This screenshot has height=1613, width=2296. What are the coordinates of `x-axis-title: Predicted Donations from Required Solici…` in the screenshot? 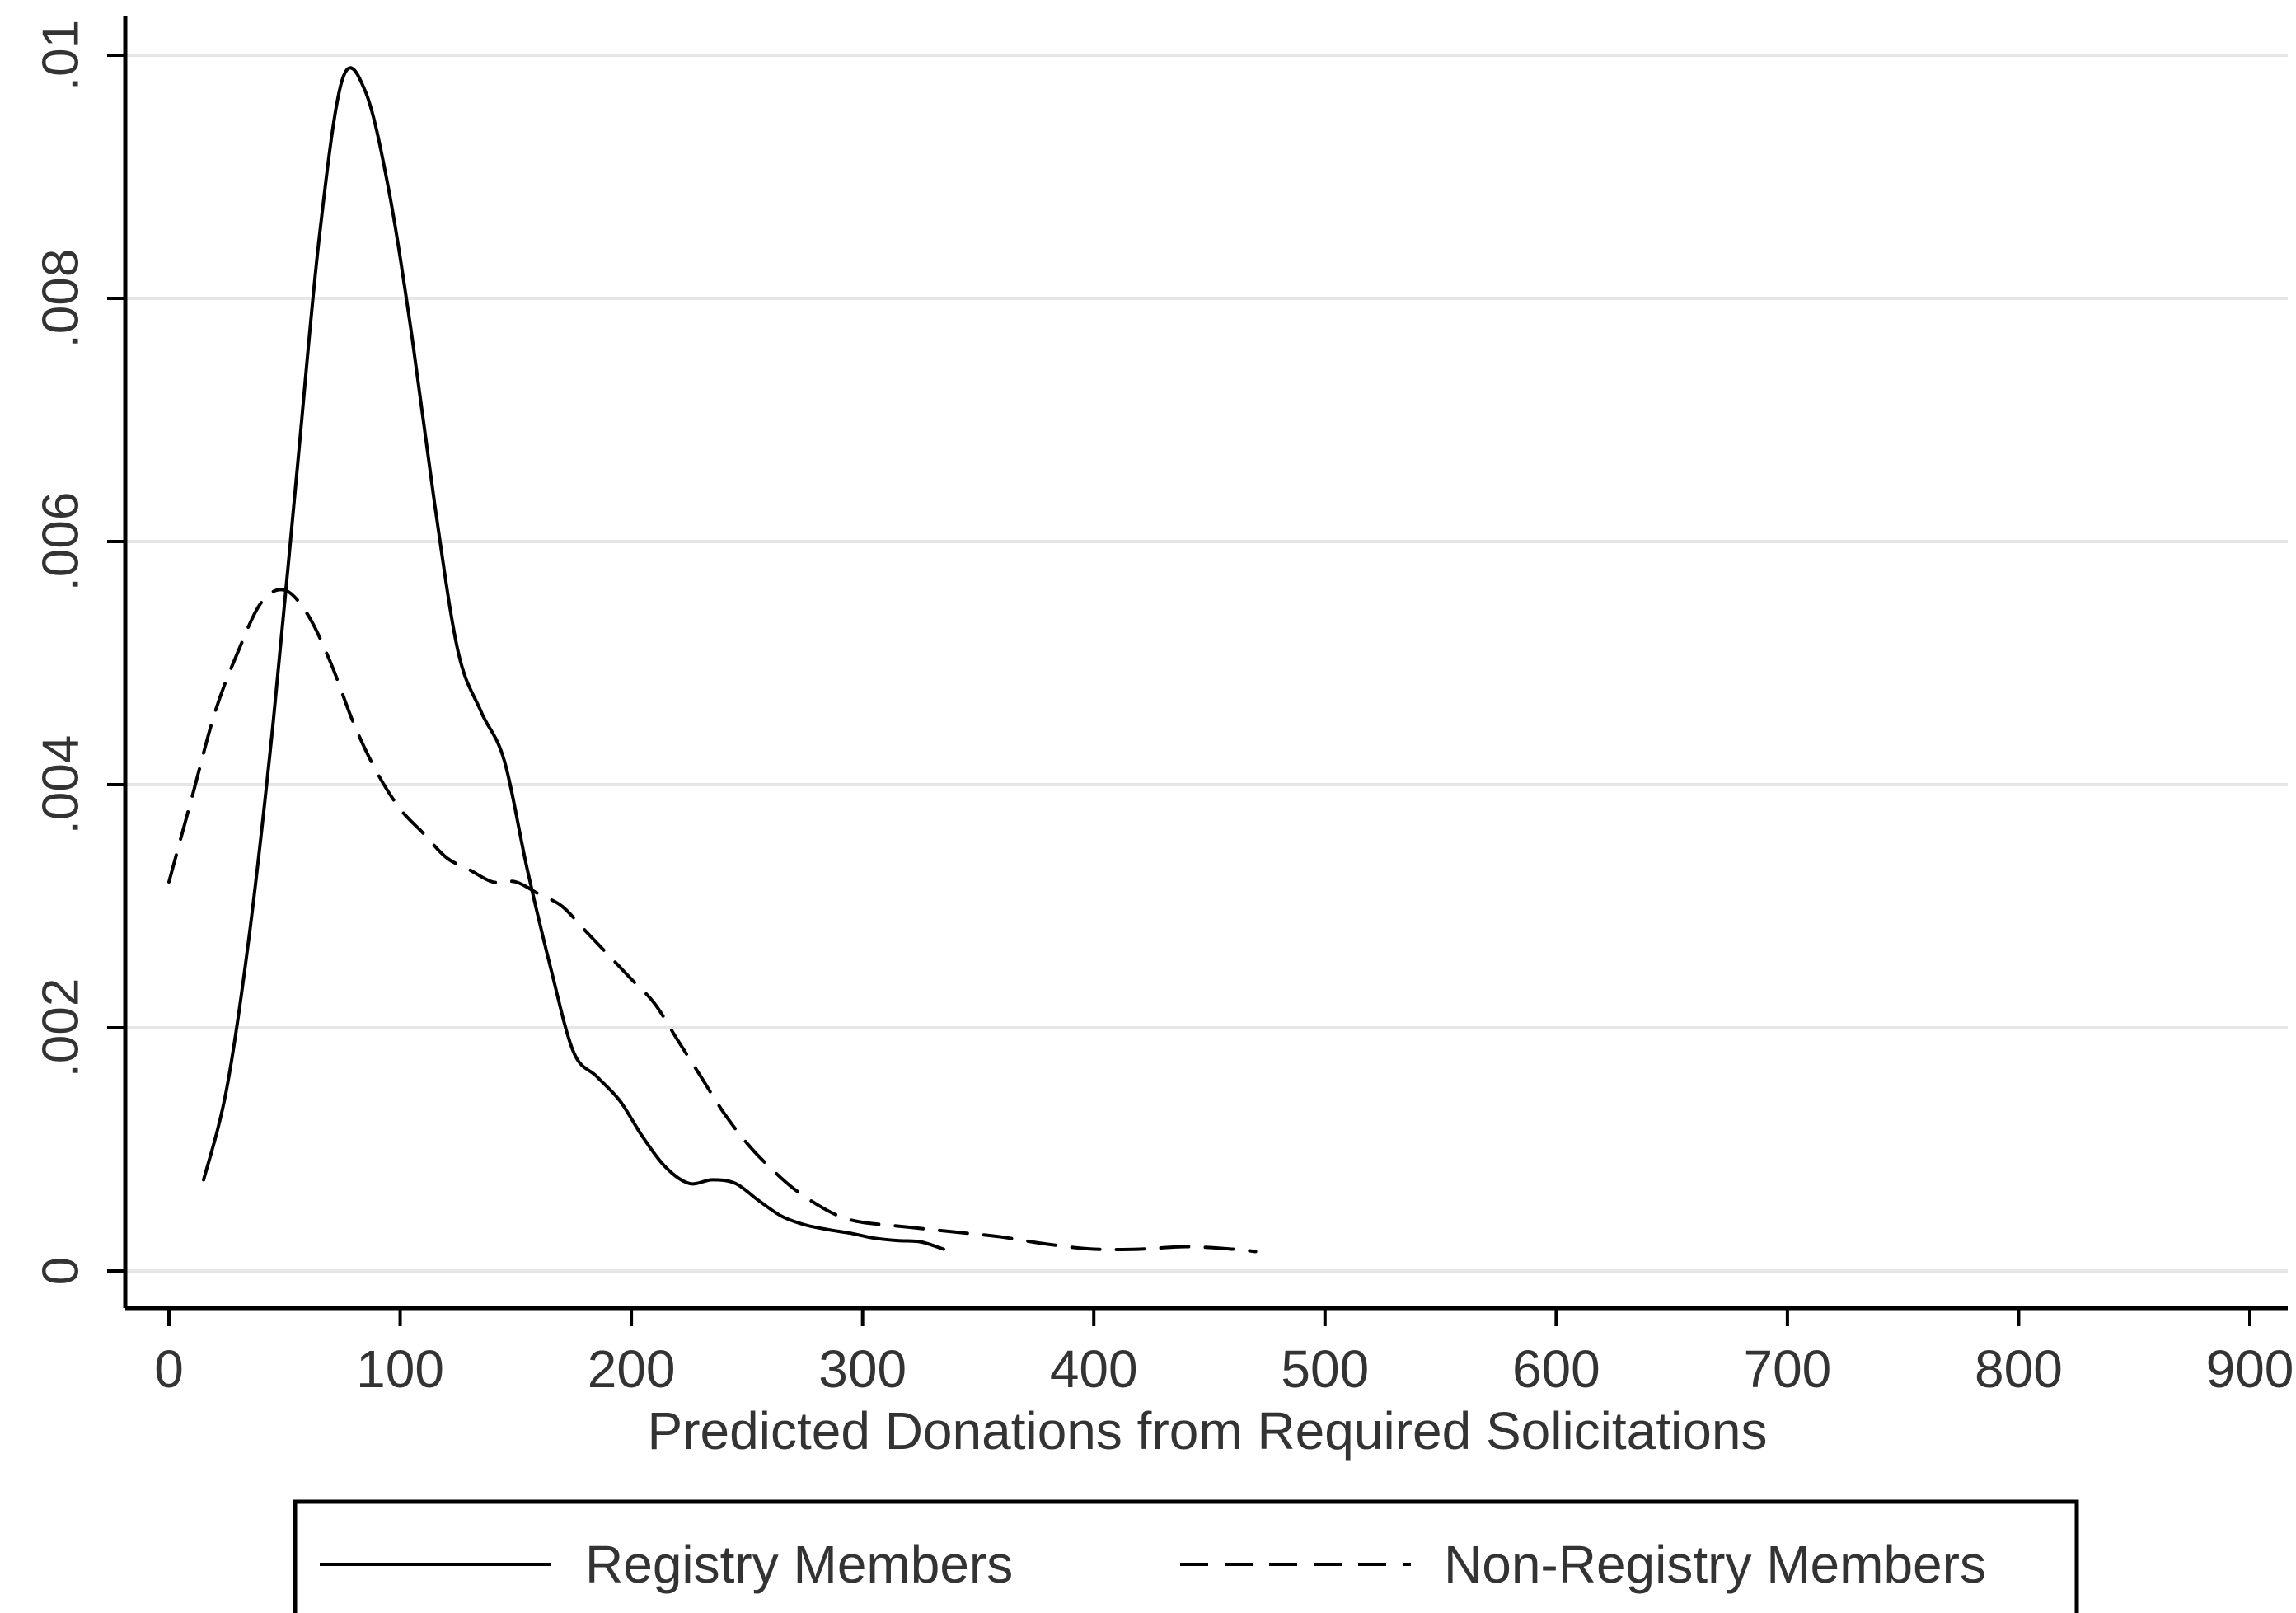 It's located at (1208, 1431).